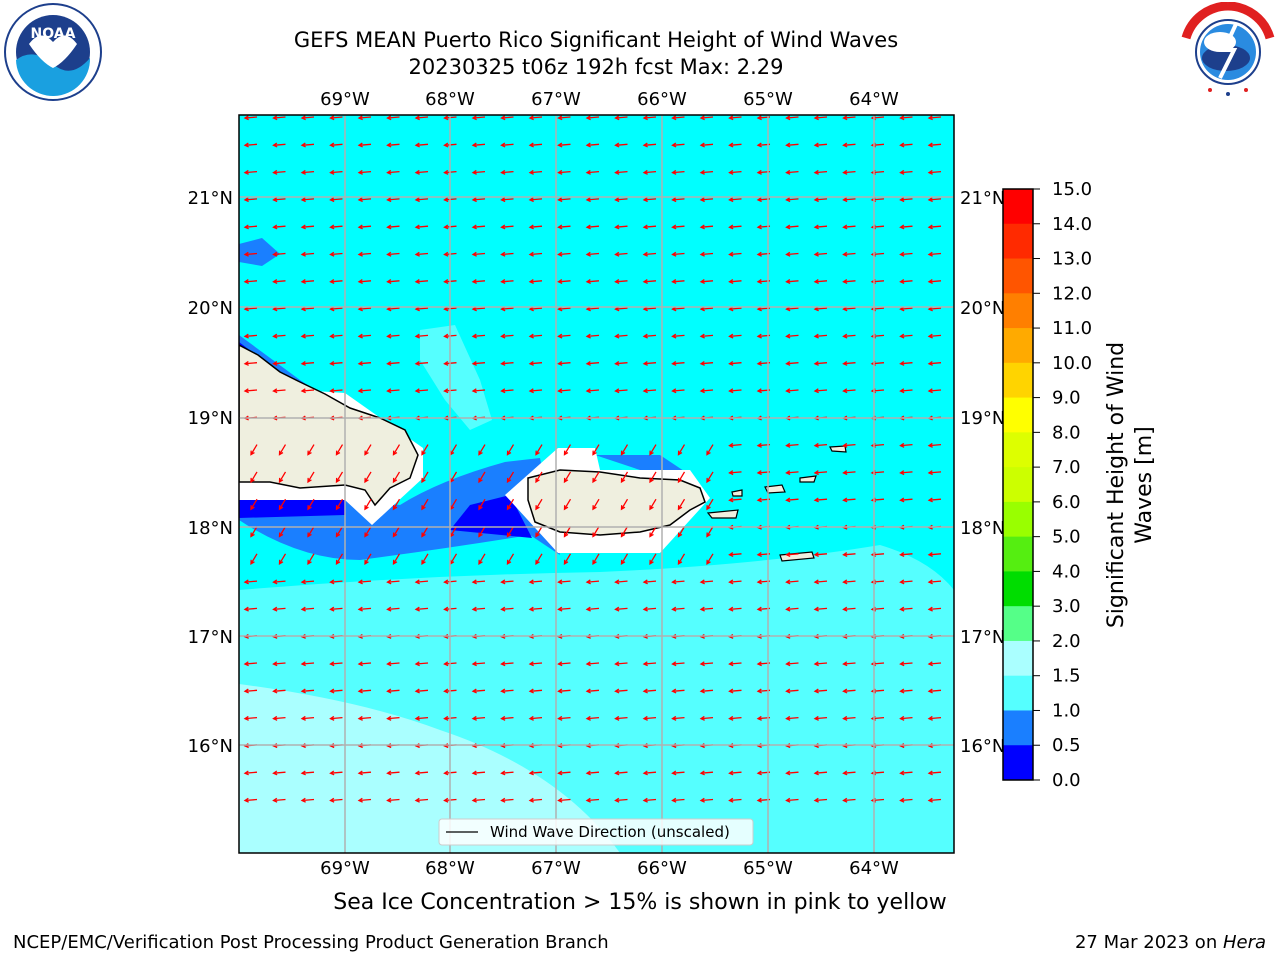 This screenshot has width=1280, height=960. I want to click on noaa-logo: NOAA, so click(53, 52).